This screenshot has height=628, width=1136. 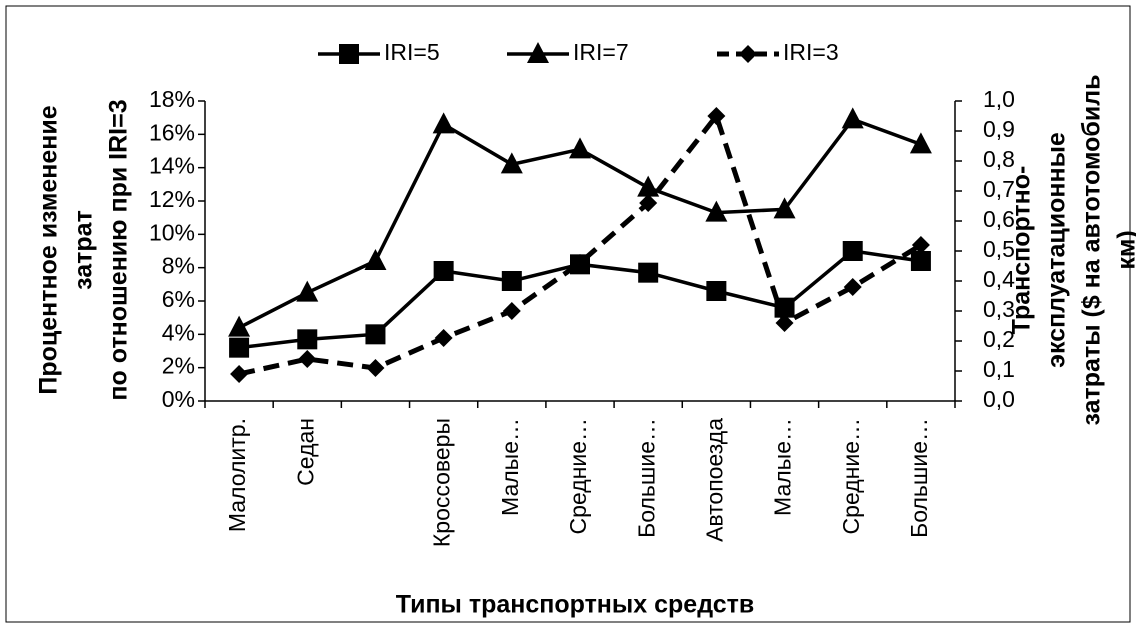 I want to click on y2-axis-label: эксплуатационные, so click(x=1057, y=250).